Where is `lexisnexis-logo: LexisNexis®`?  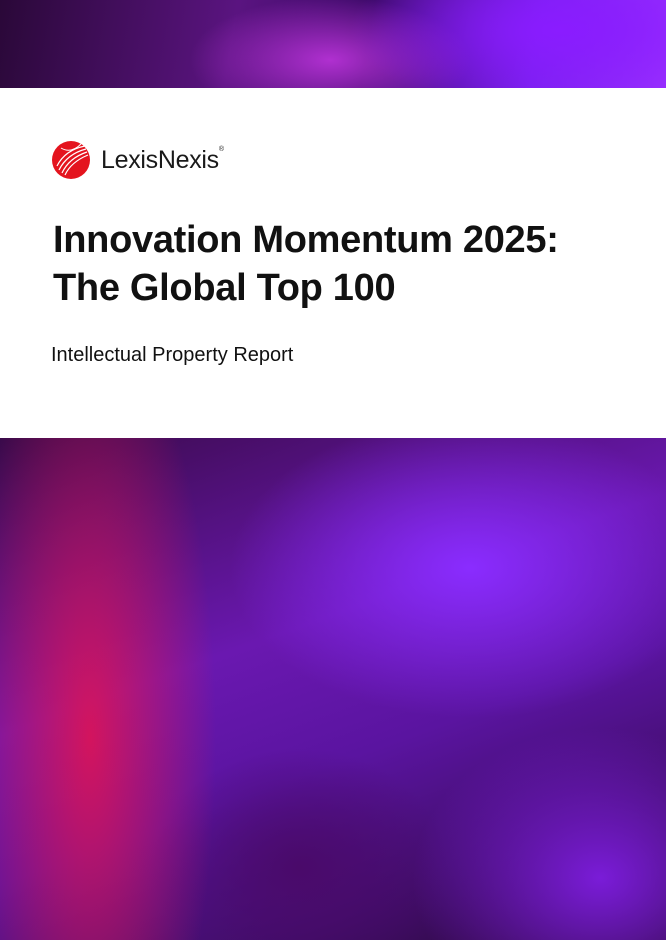
lexisnexis-logo: LexisNexis® is located at coordinates (137, 160).